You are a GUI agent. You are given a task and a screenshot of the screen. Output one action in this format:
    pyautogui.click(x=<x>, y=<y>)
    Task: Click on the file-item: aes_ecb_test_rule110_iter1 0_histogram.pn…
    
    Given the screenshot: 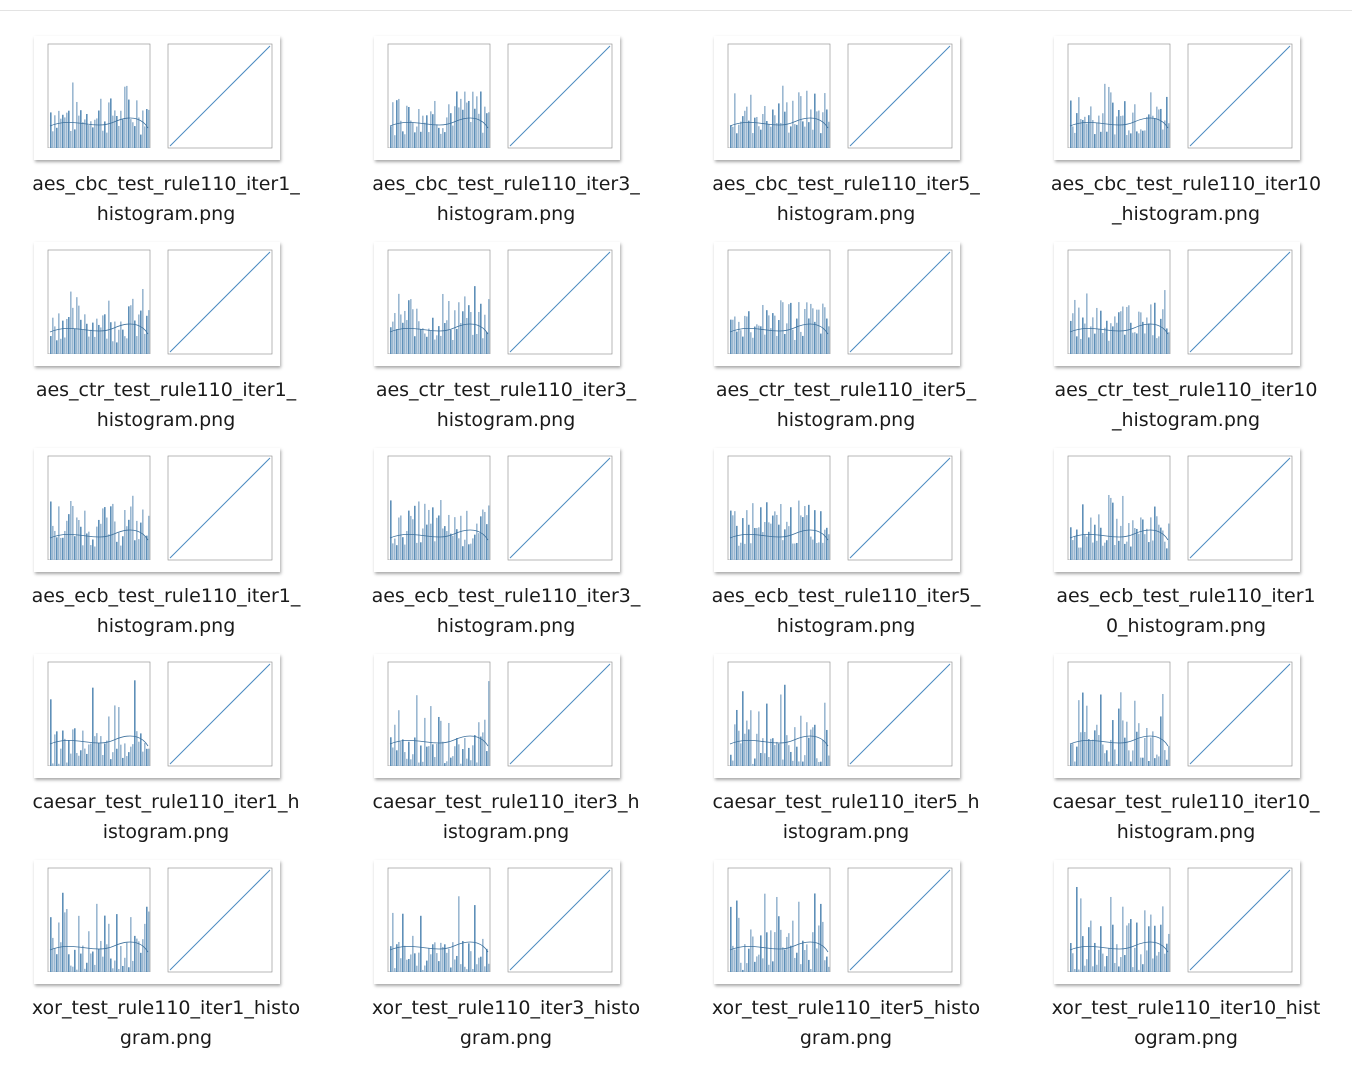 What is the action you would take?
    pyautogui.click(x=1184, y=551)
    